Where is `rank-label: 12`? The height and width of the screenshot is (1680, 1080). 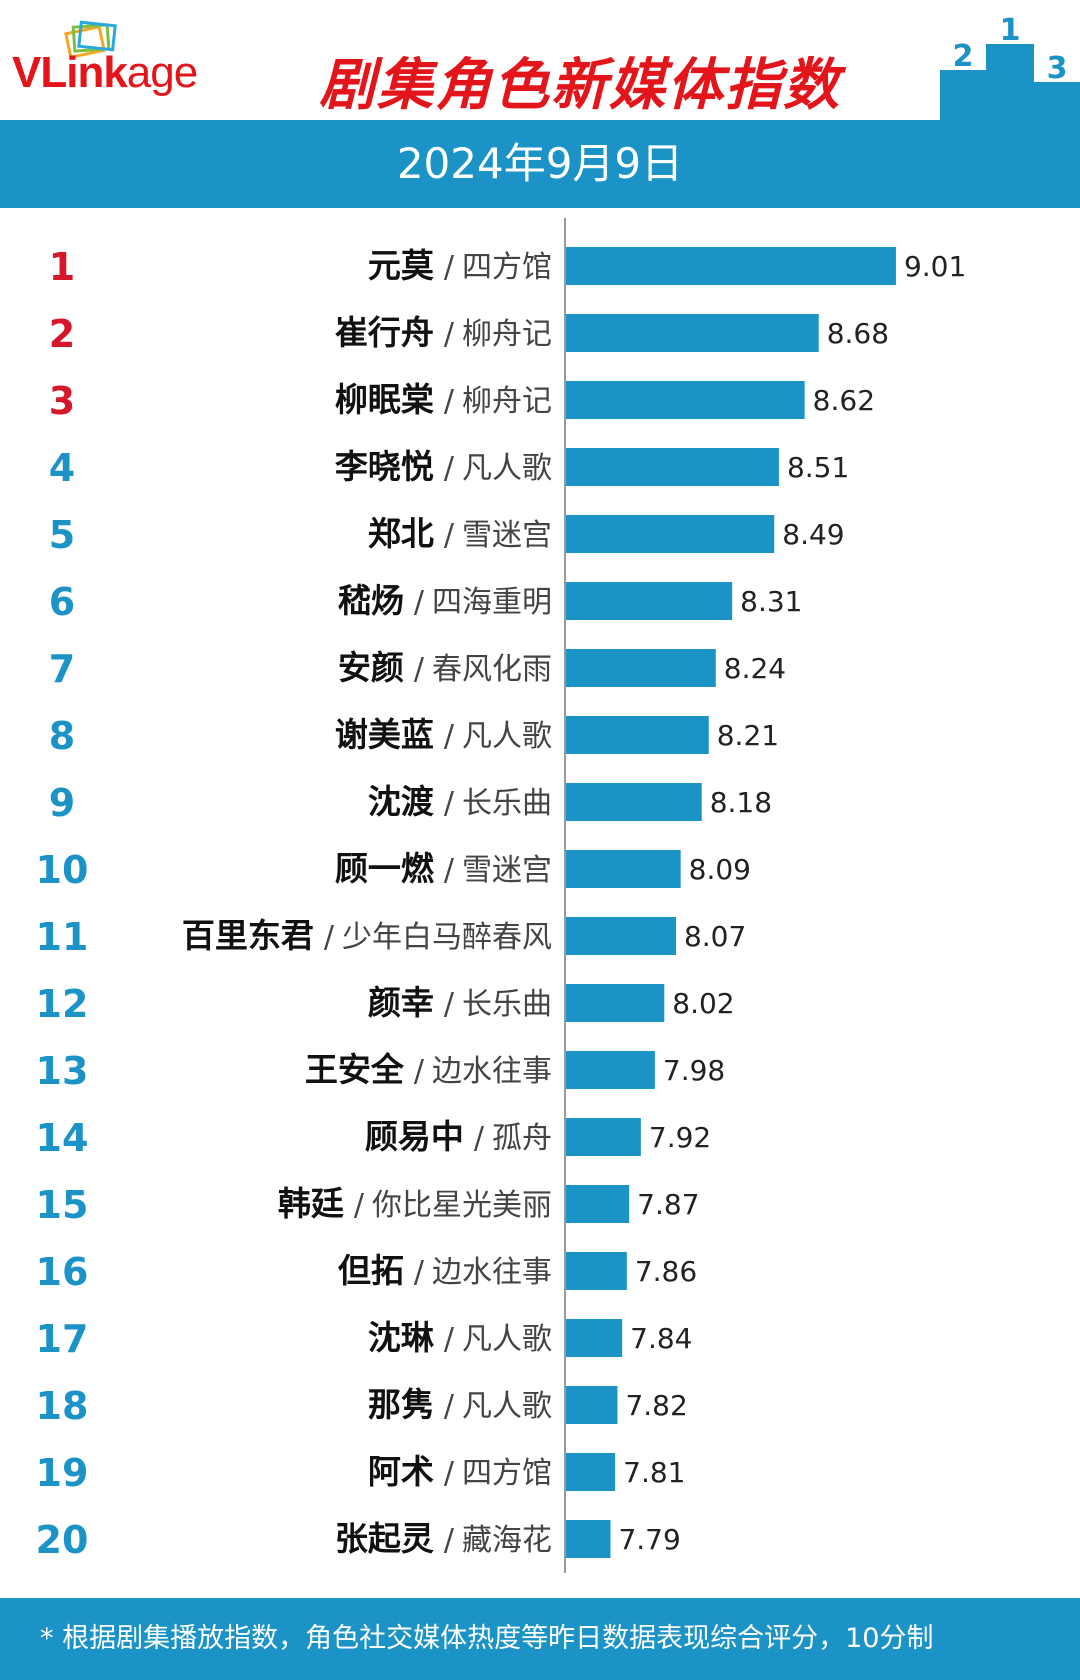
rank-label: 12 is located at coordinates (62, 1004).